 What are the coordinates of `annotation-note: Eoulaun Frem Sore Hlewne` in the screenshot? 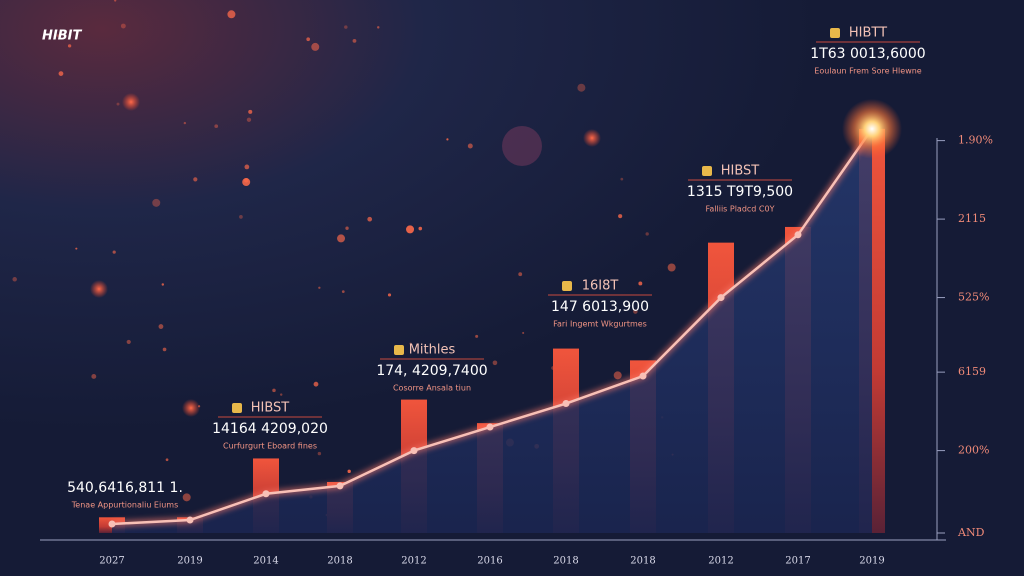 It's located at (868, 71).